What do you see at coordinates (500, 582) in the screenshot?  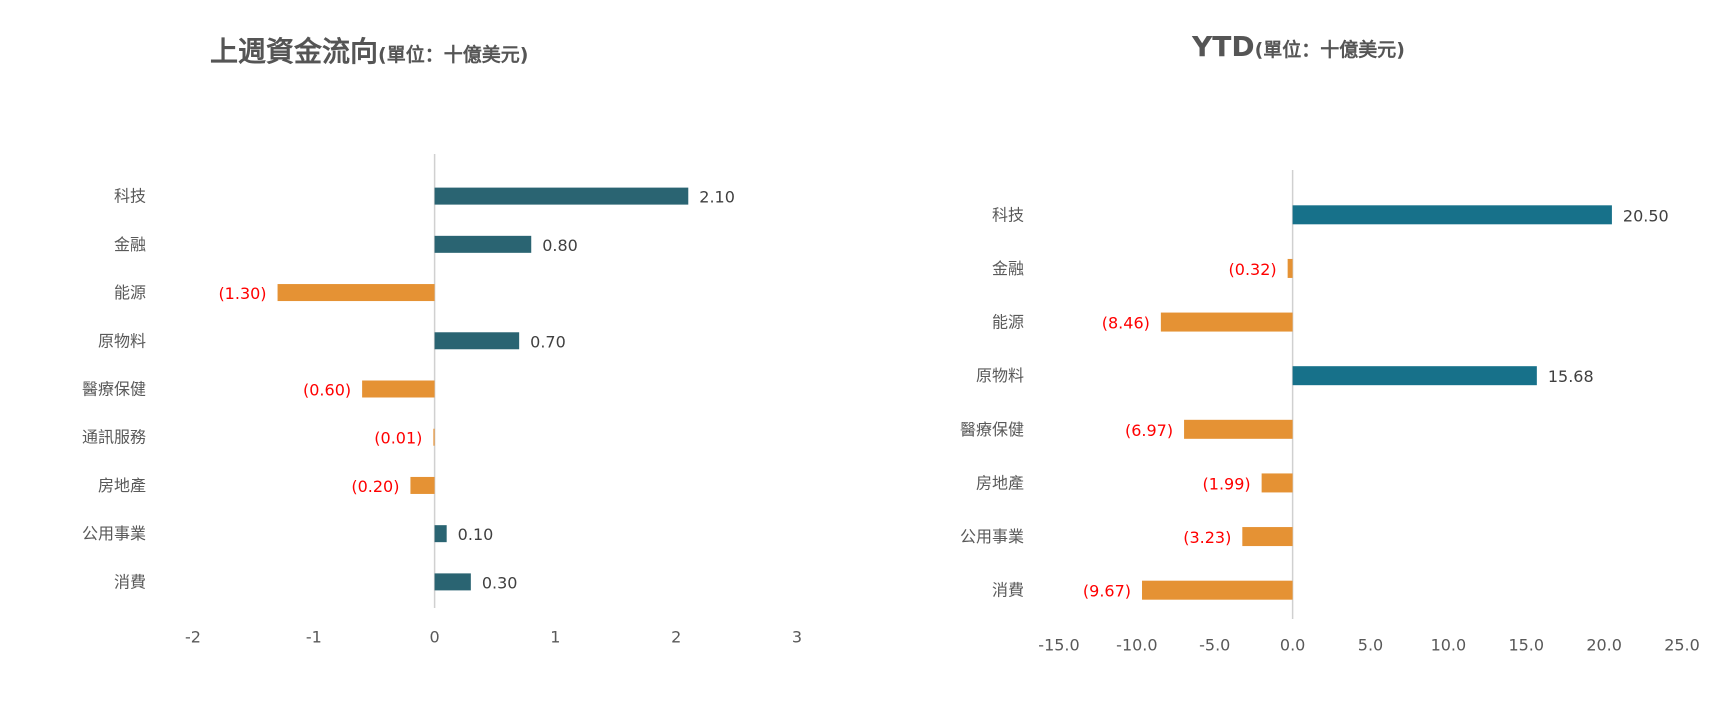 I see `data-label: 0.30` at bounding box center [500, 582].